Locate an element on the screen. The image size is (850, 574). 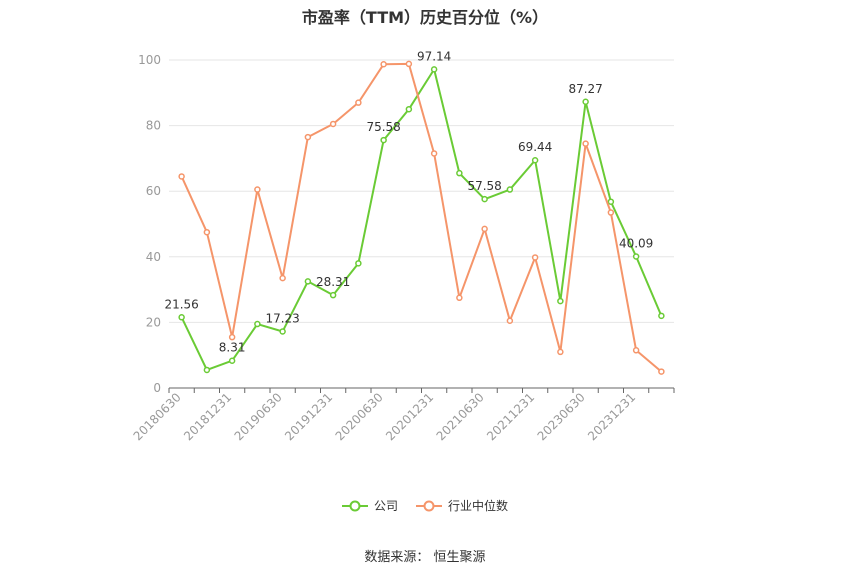
data-label: 8.31 is located at coordinates (232, 348).